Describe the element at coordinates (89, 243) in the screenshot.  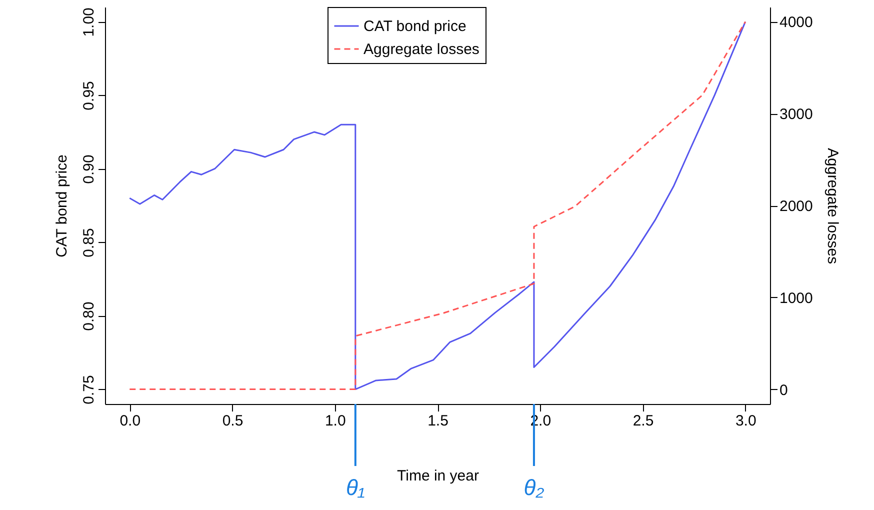
I see `y-tick-label: 0.85` at that location.